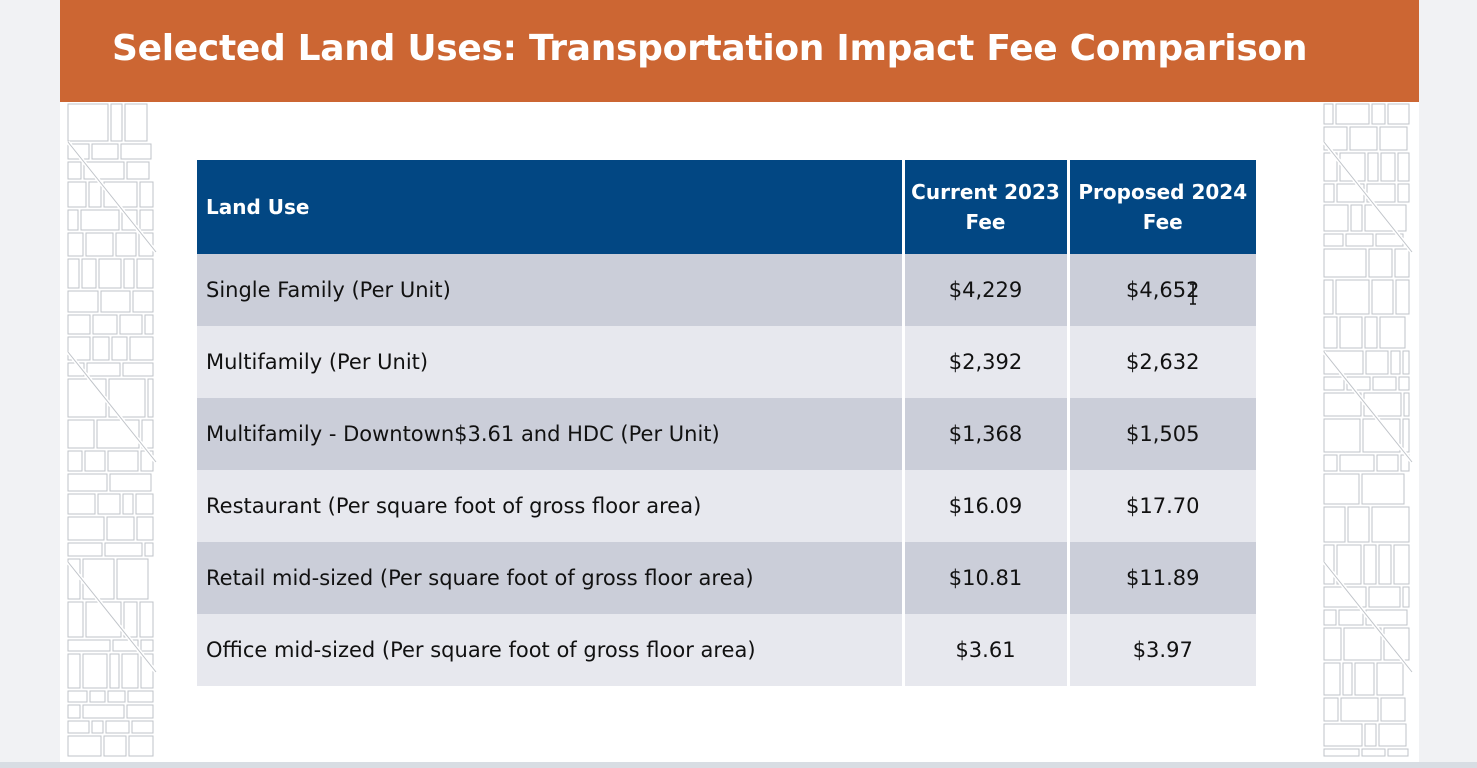  I want to click on table-row: Single Family (Per Unit) $4,229 $4,652, so click(726, 290).